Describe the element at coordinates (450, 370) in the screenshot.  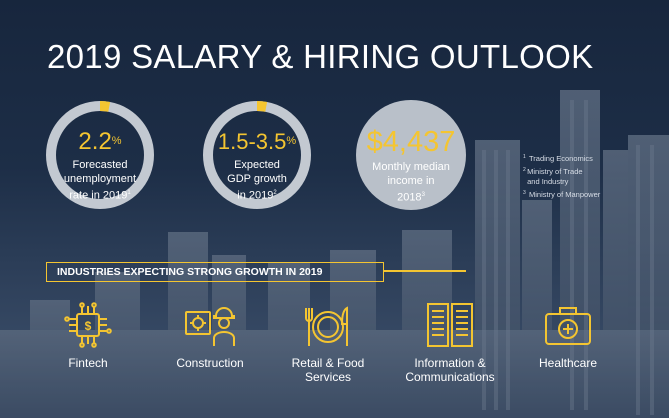
I see `industry-label: Information & Communications` at that location.